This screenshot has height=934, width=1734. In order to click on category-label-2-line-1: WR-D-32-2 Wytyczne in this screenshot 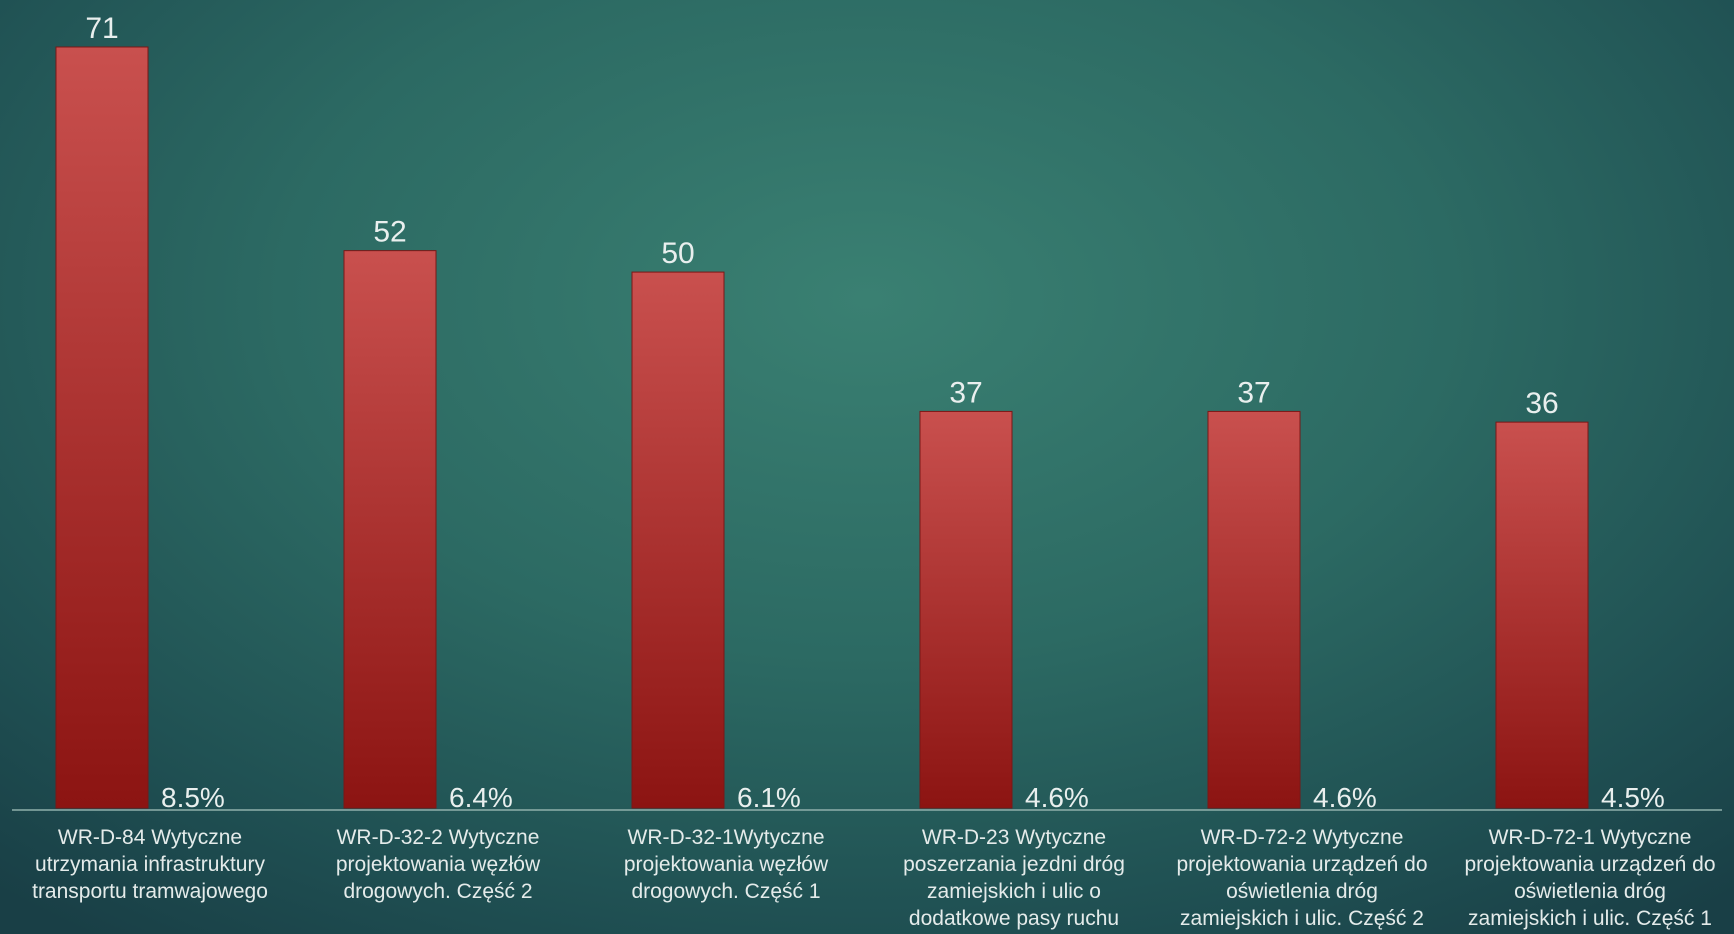, I will do `click(438, 837)`.